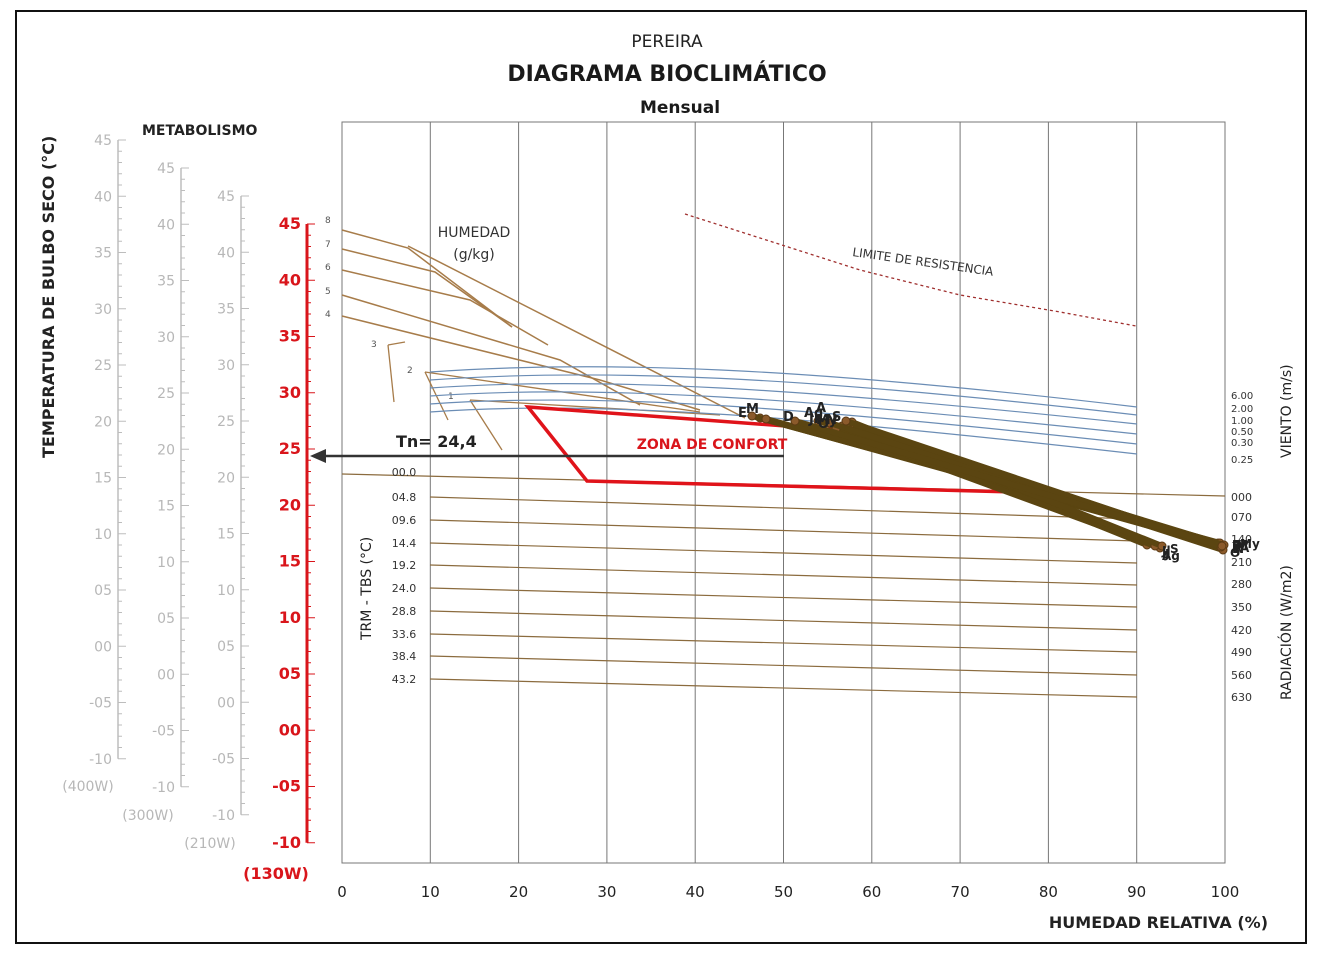 The height and width of the screenshot is (956, 1327). Describe the element at coordinates (1242, 409) in the screenshot. I see `wind-value-label: 2.00` at that location.